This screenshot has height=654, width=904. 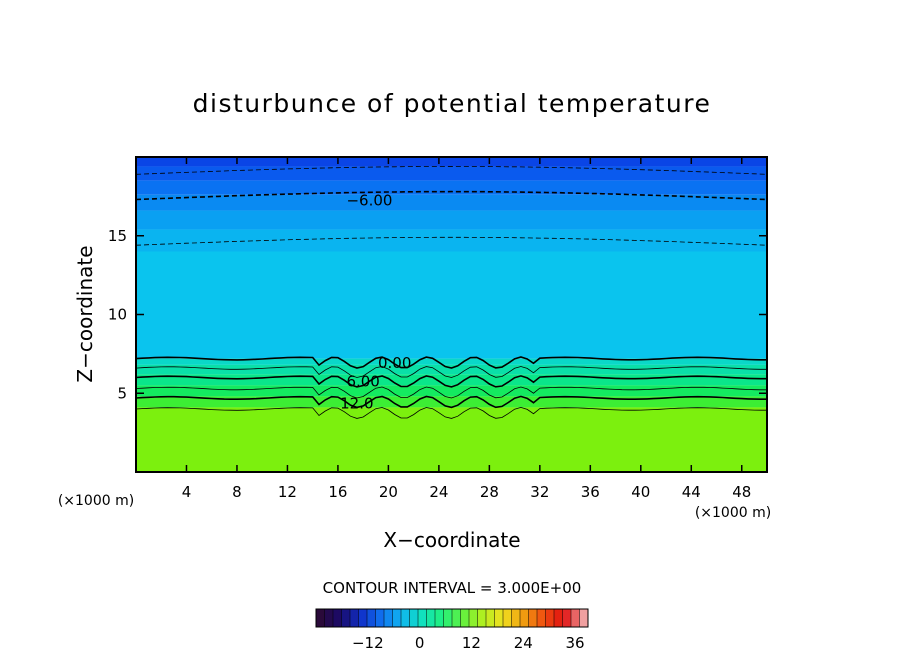 What do you see at coordinates (523, 643) in the screenshot?
I see `colorbar-tick-label-3: 24` at bounding box center [523, 643].